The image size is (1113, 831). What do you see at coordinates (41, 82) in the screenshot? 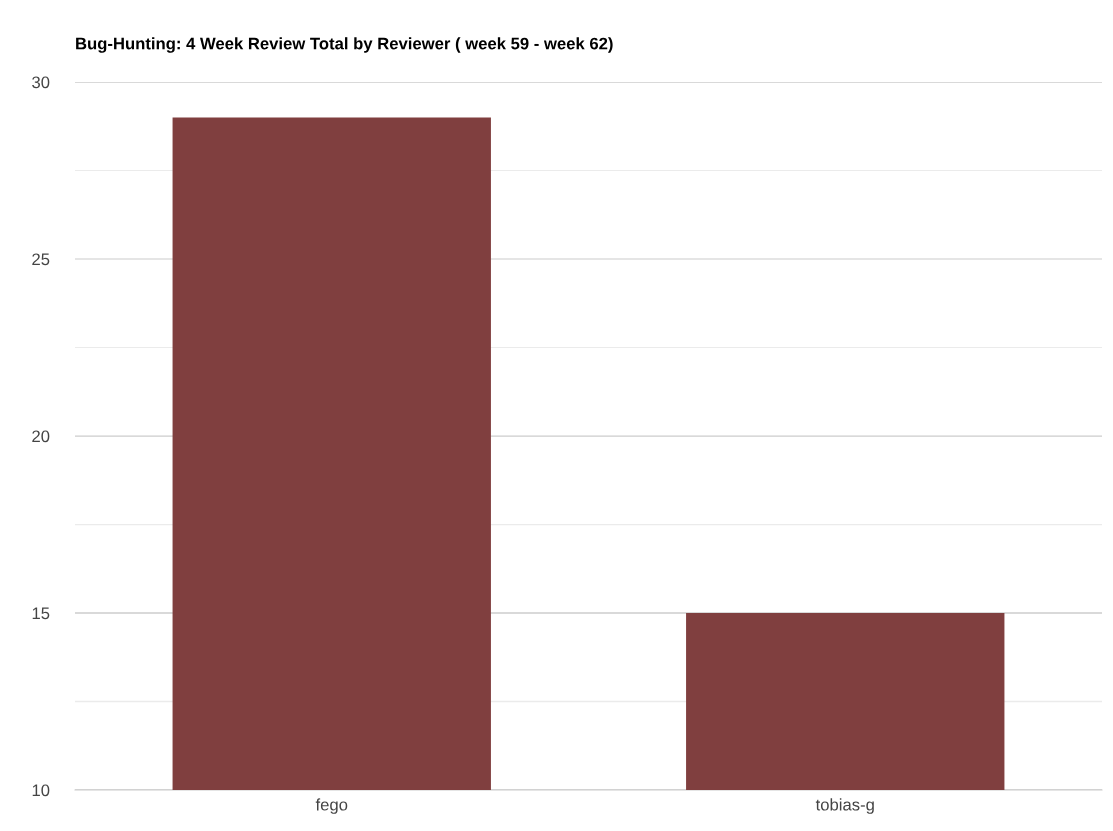
I see `y-tick-label: 30` at bounding box center [41, 82].